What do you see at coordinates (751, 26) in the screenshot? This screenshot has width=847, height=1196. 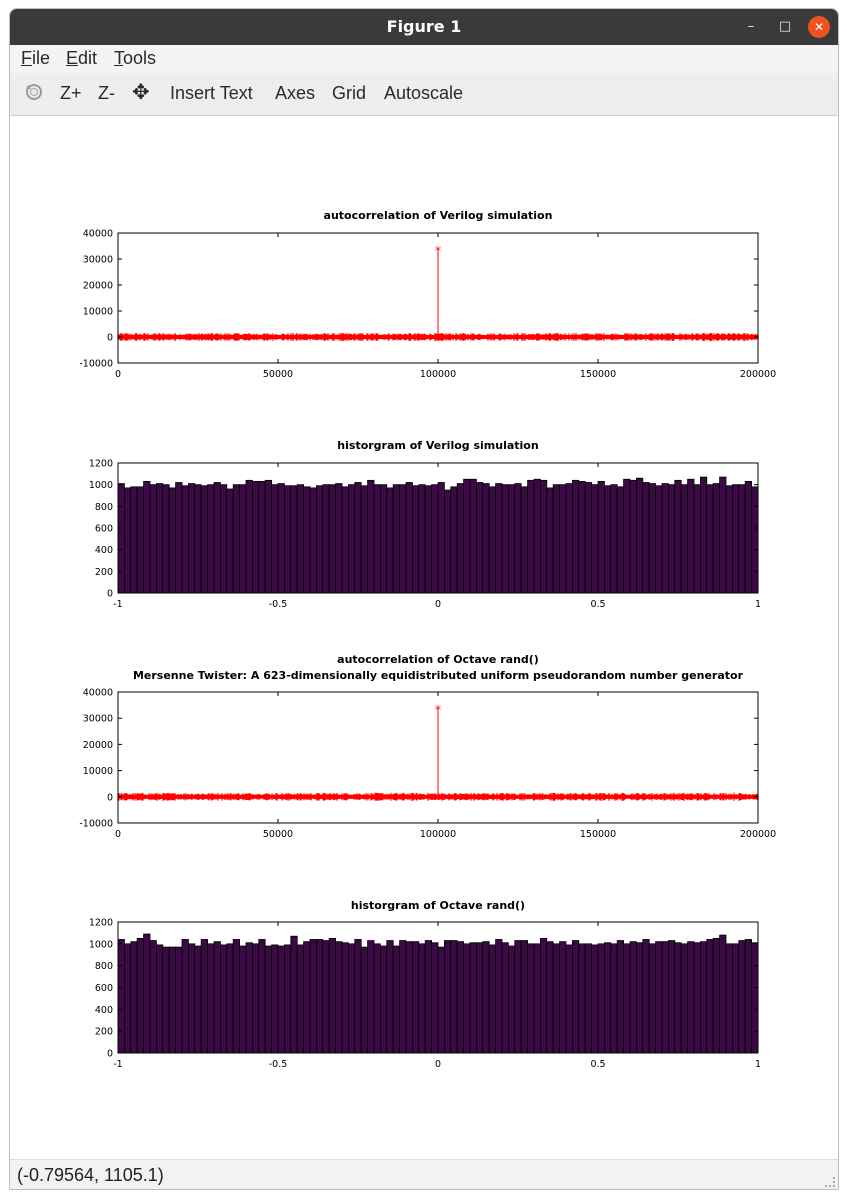 I see `minimize-icon: –` at bounding box center [751, 26].